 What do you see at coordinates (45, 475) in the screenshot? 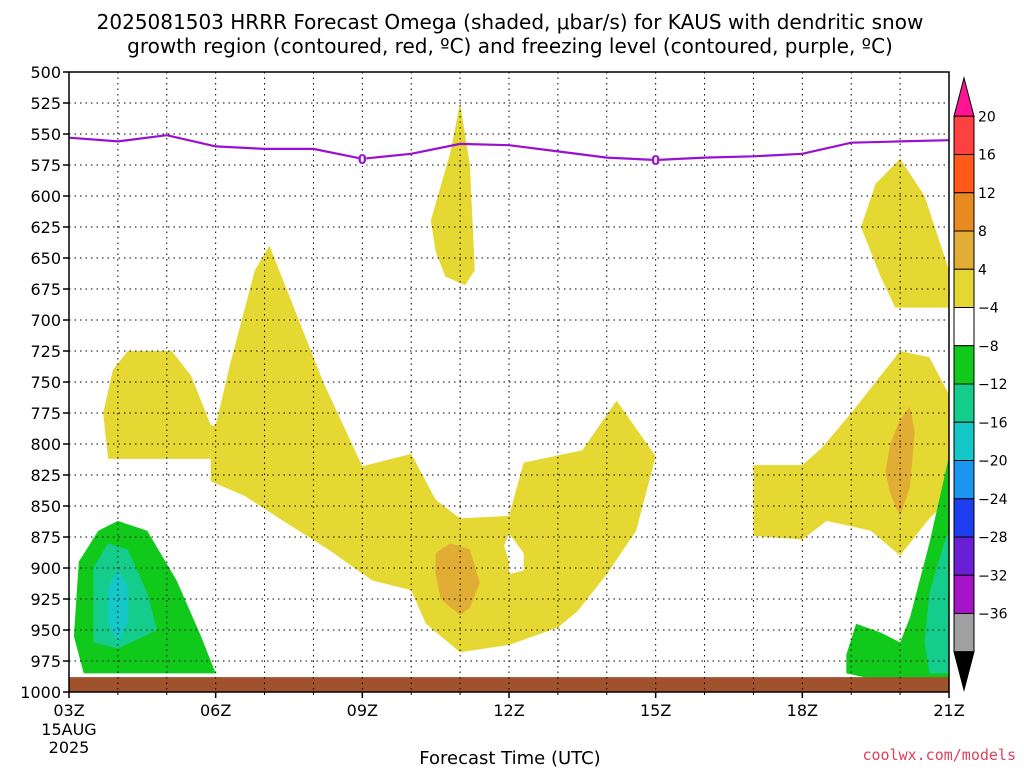
I see `y-tick-label: 825` at bounding box center [45, 475].